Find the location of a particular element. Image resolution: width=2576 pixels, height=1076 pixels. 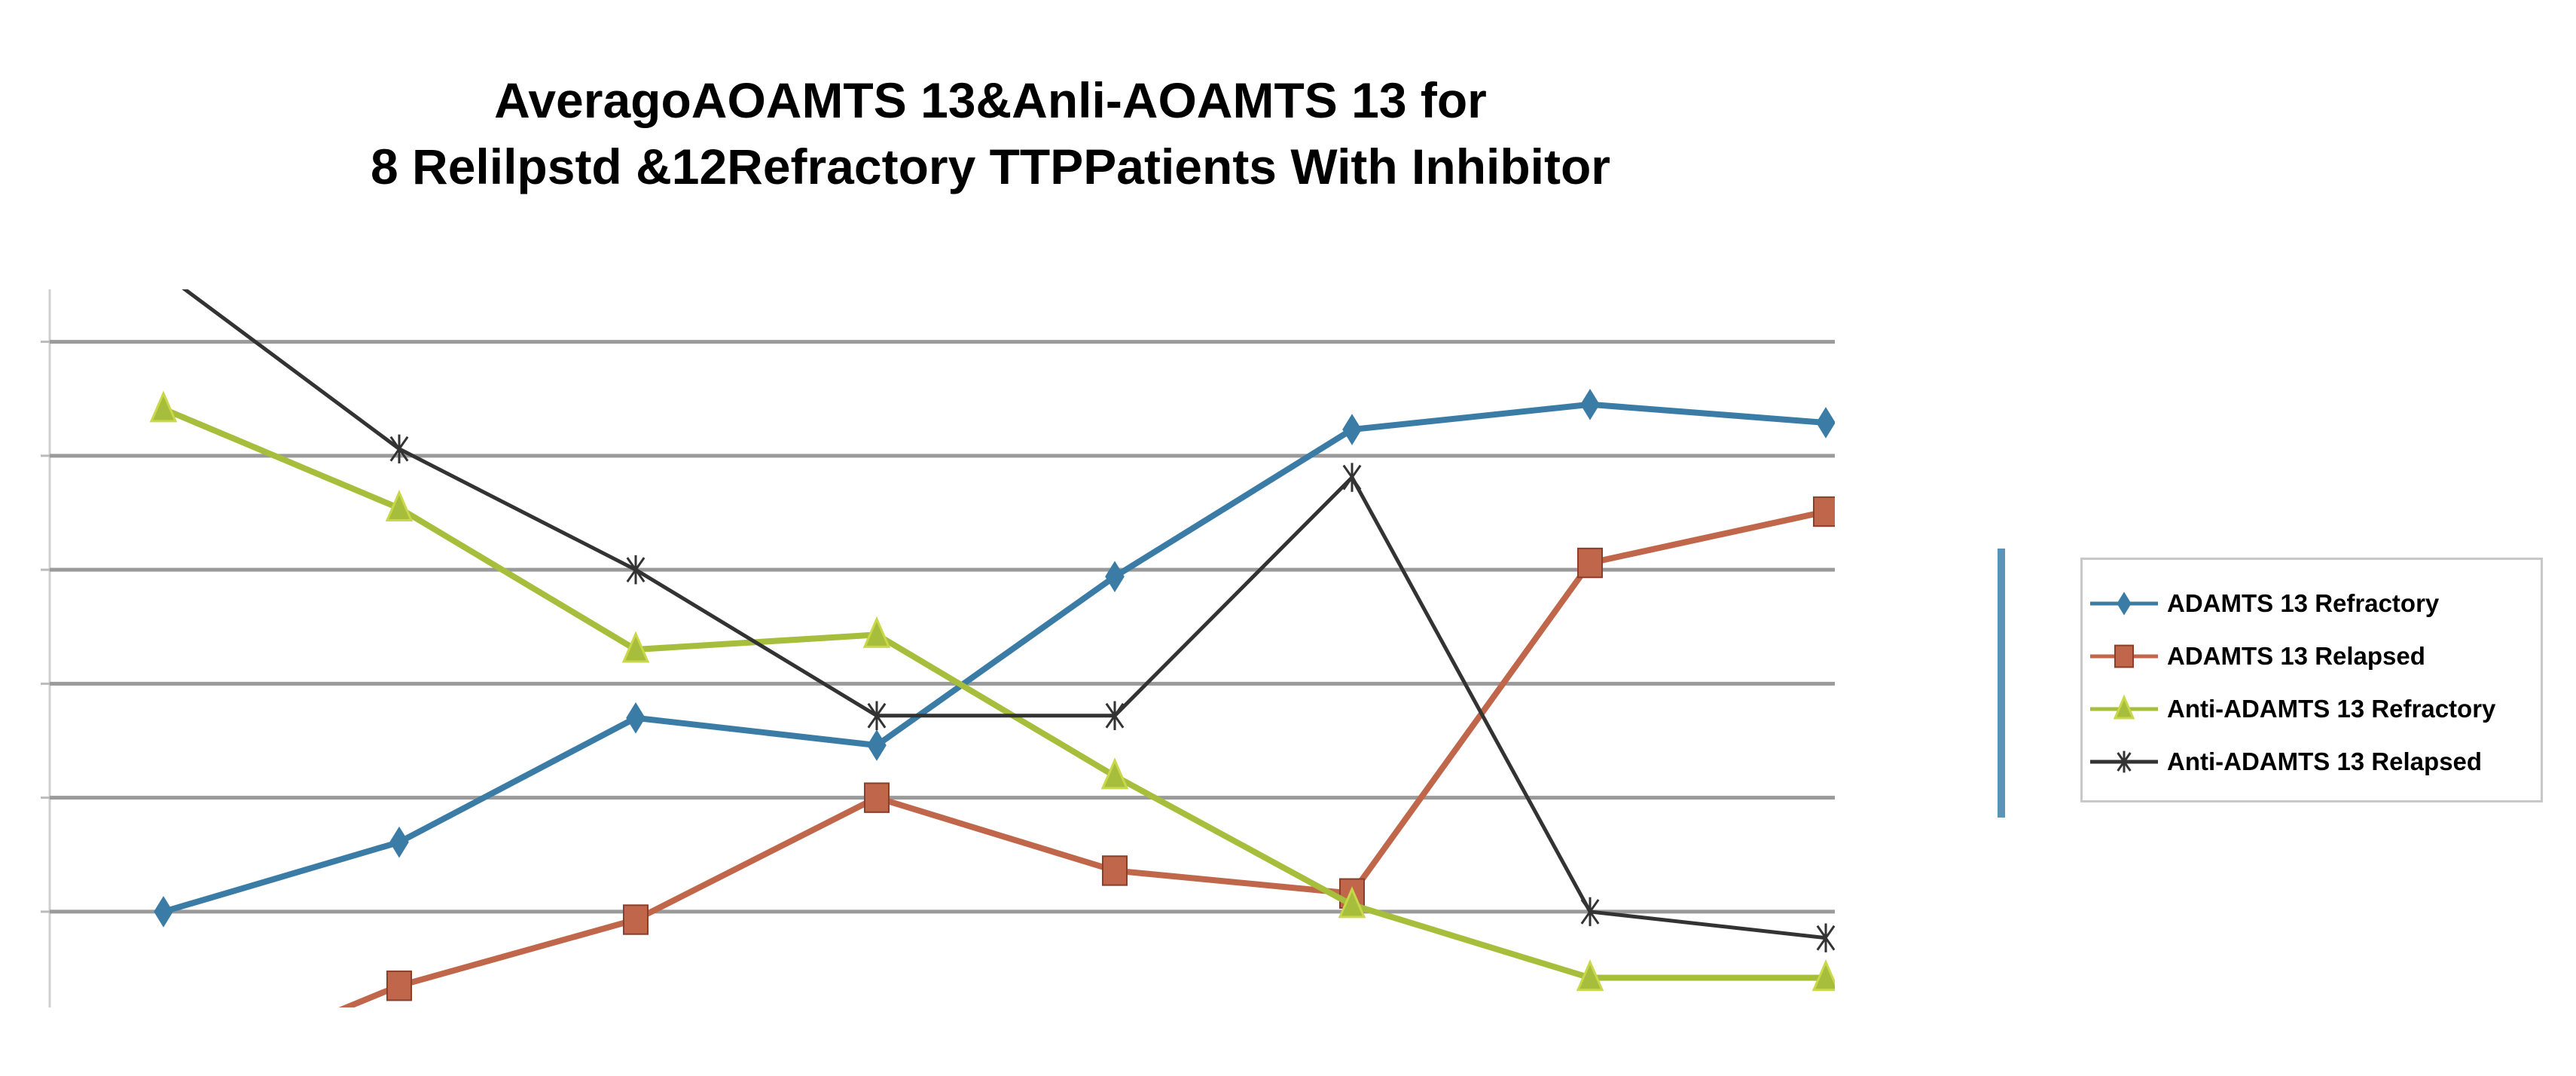

legend-item: Anti-ADAMTS 13 Refractory is located at coordinates (2293, 709).